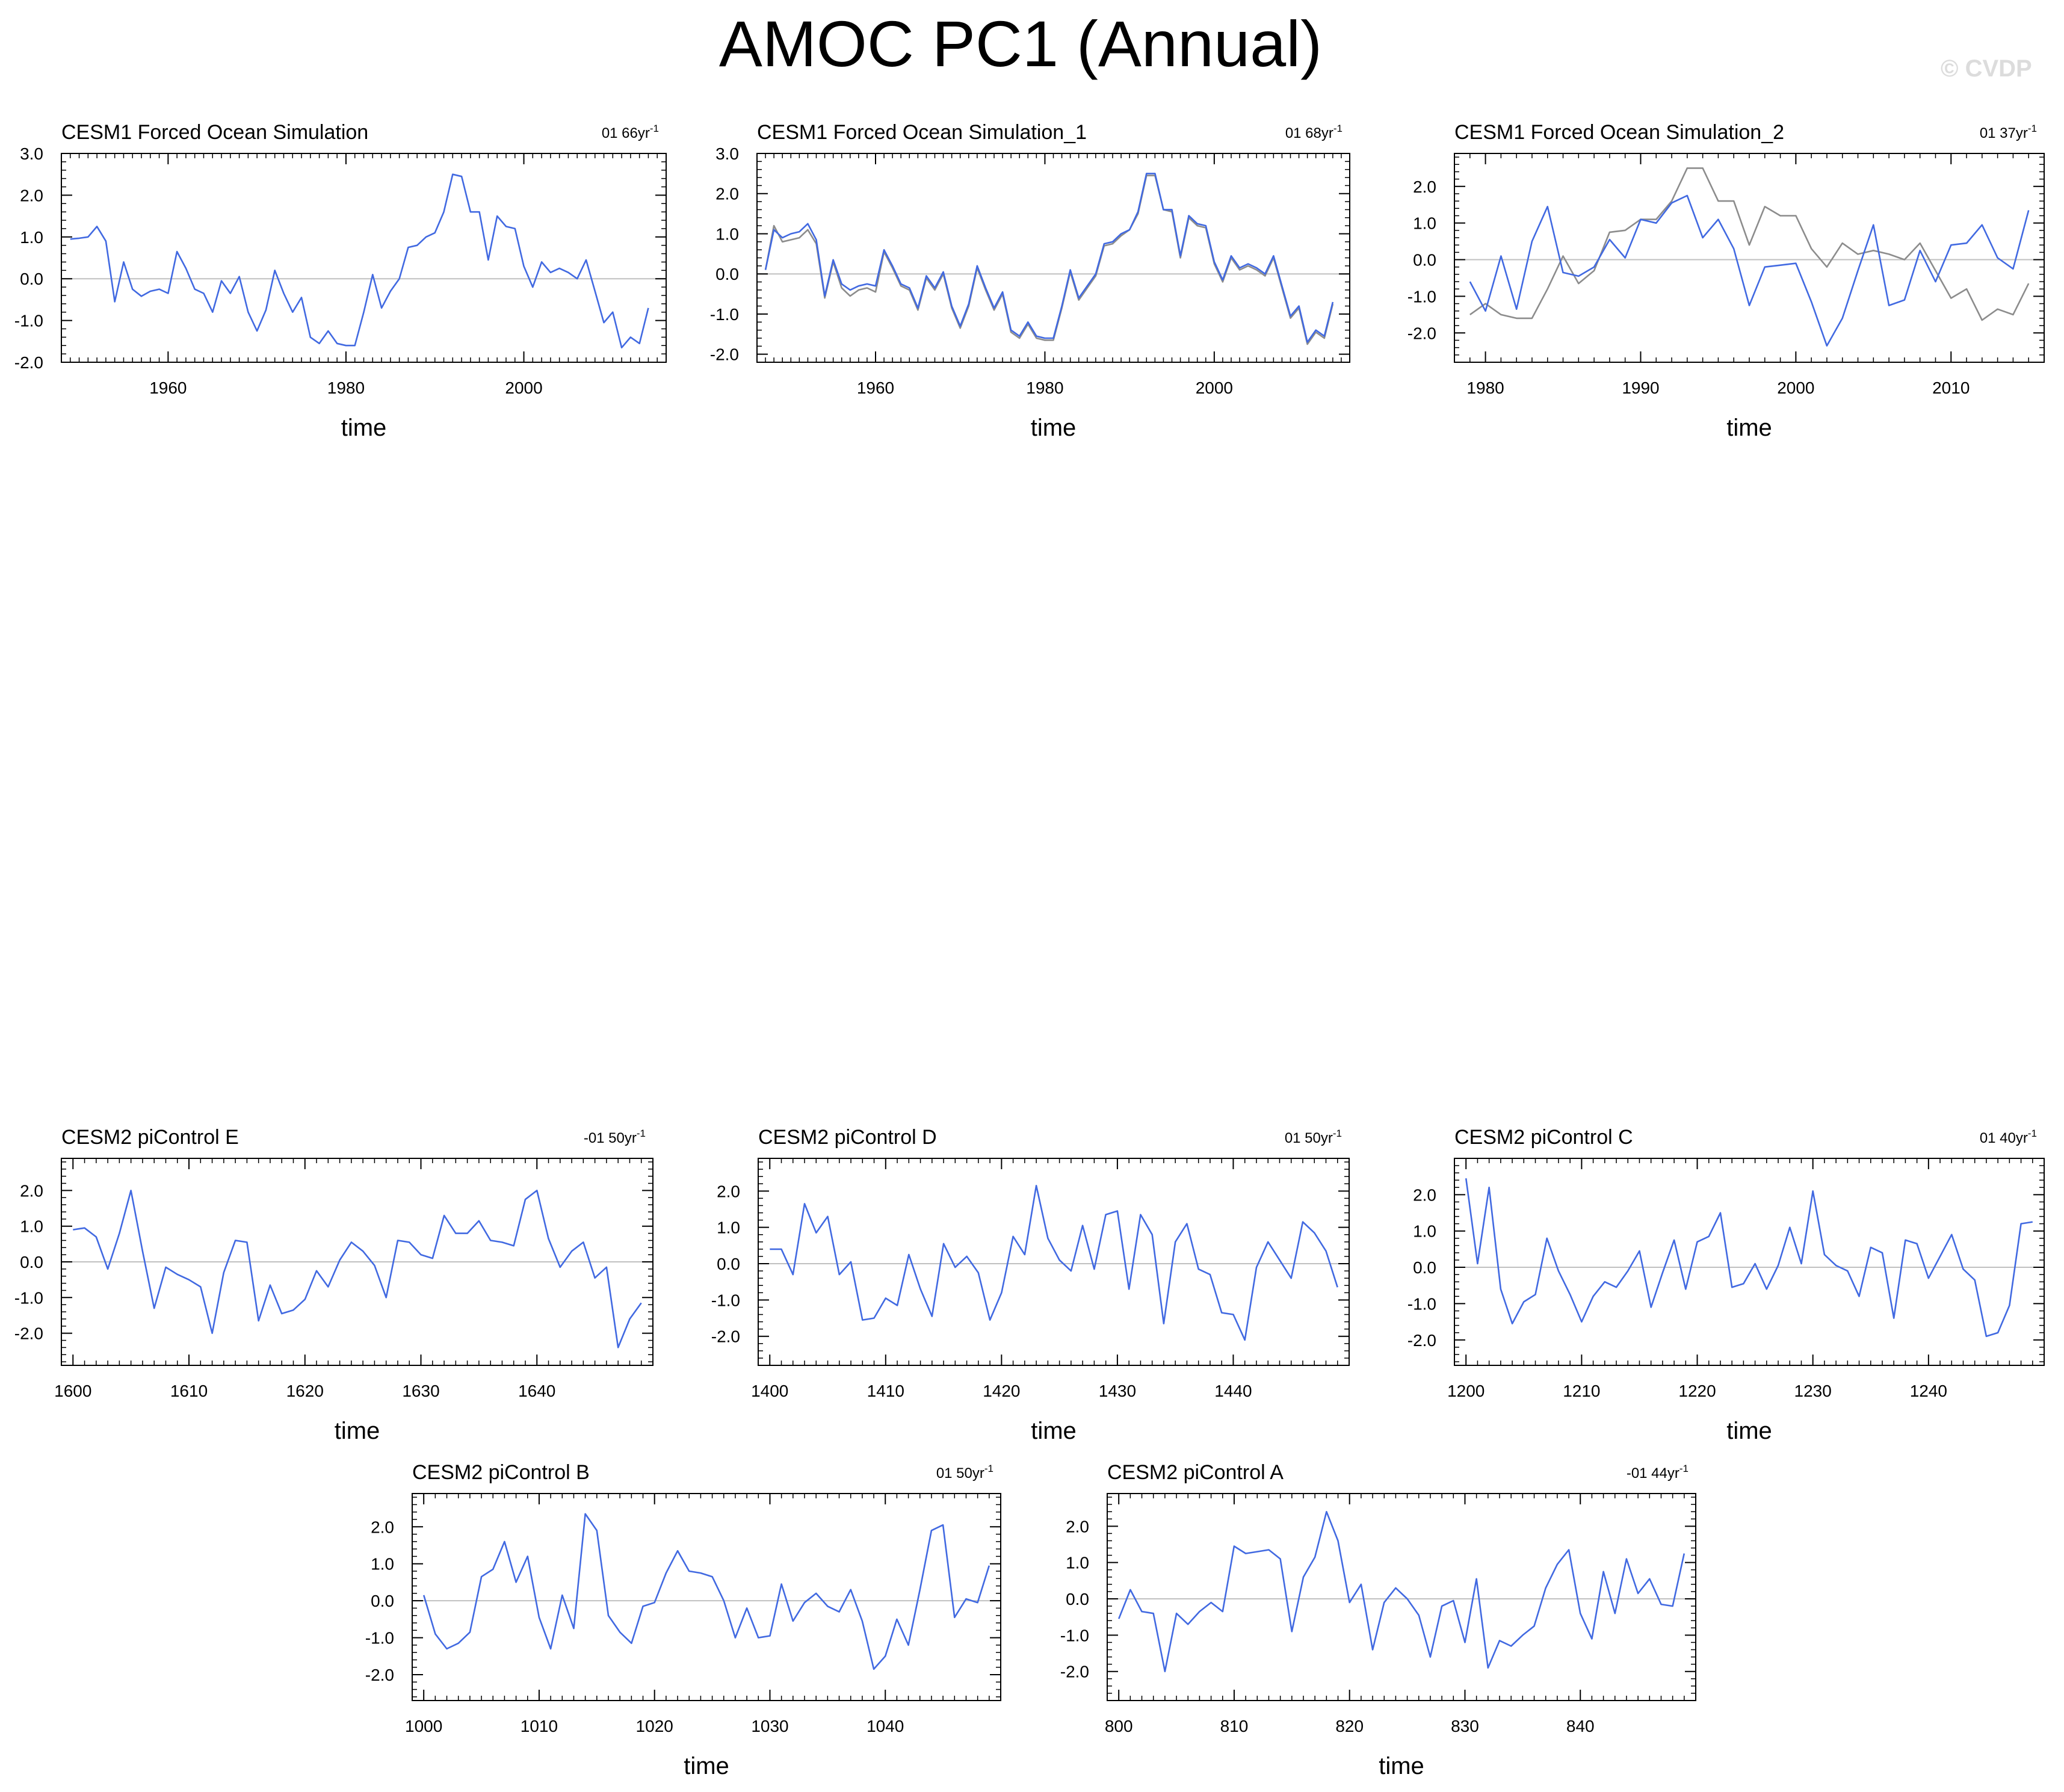  I want to click on page-title: AMOC PC1 (Annual), so click(1020, 44).